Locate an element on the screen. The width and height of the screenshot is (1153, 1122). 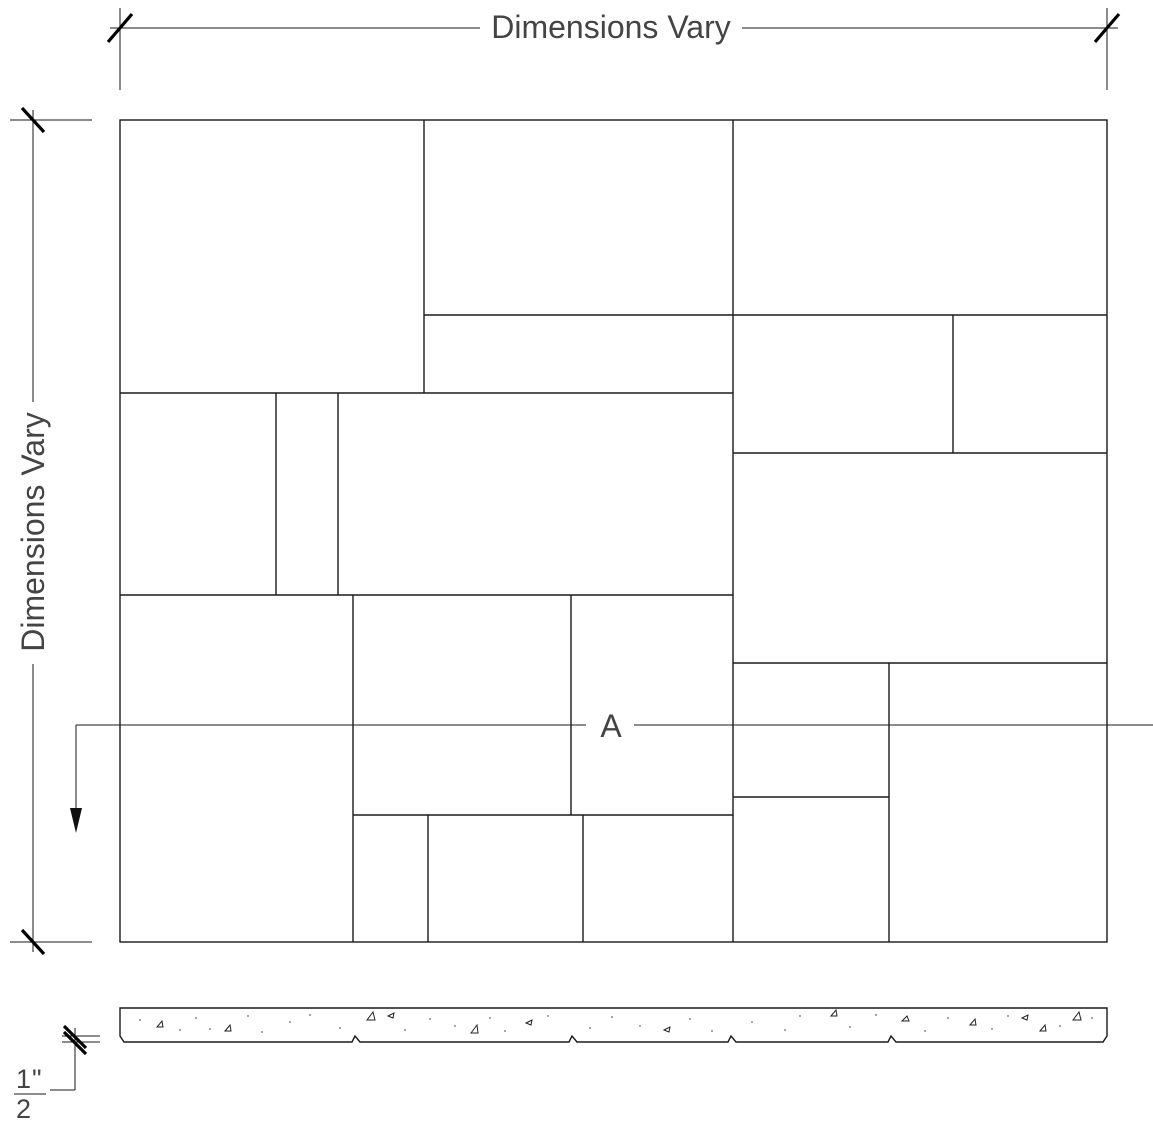
section-marker-label: A is located at coordinates (611, 726).